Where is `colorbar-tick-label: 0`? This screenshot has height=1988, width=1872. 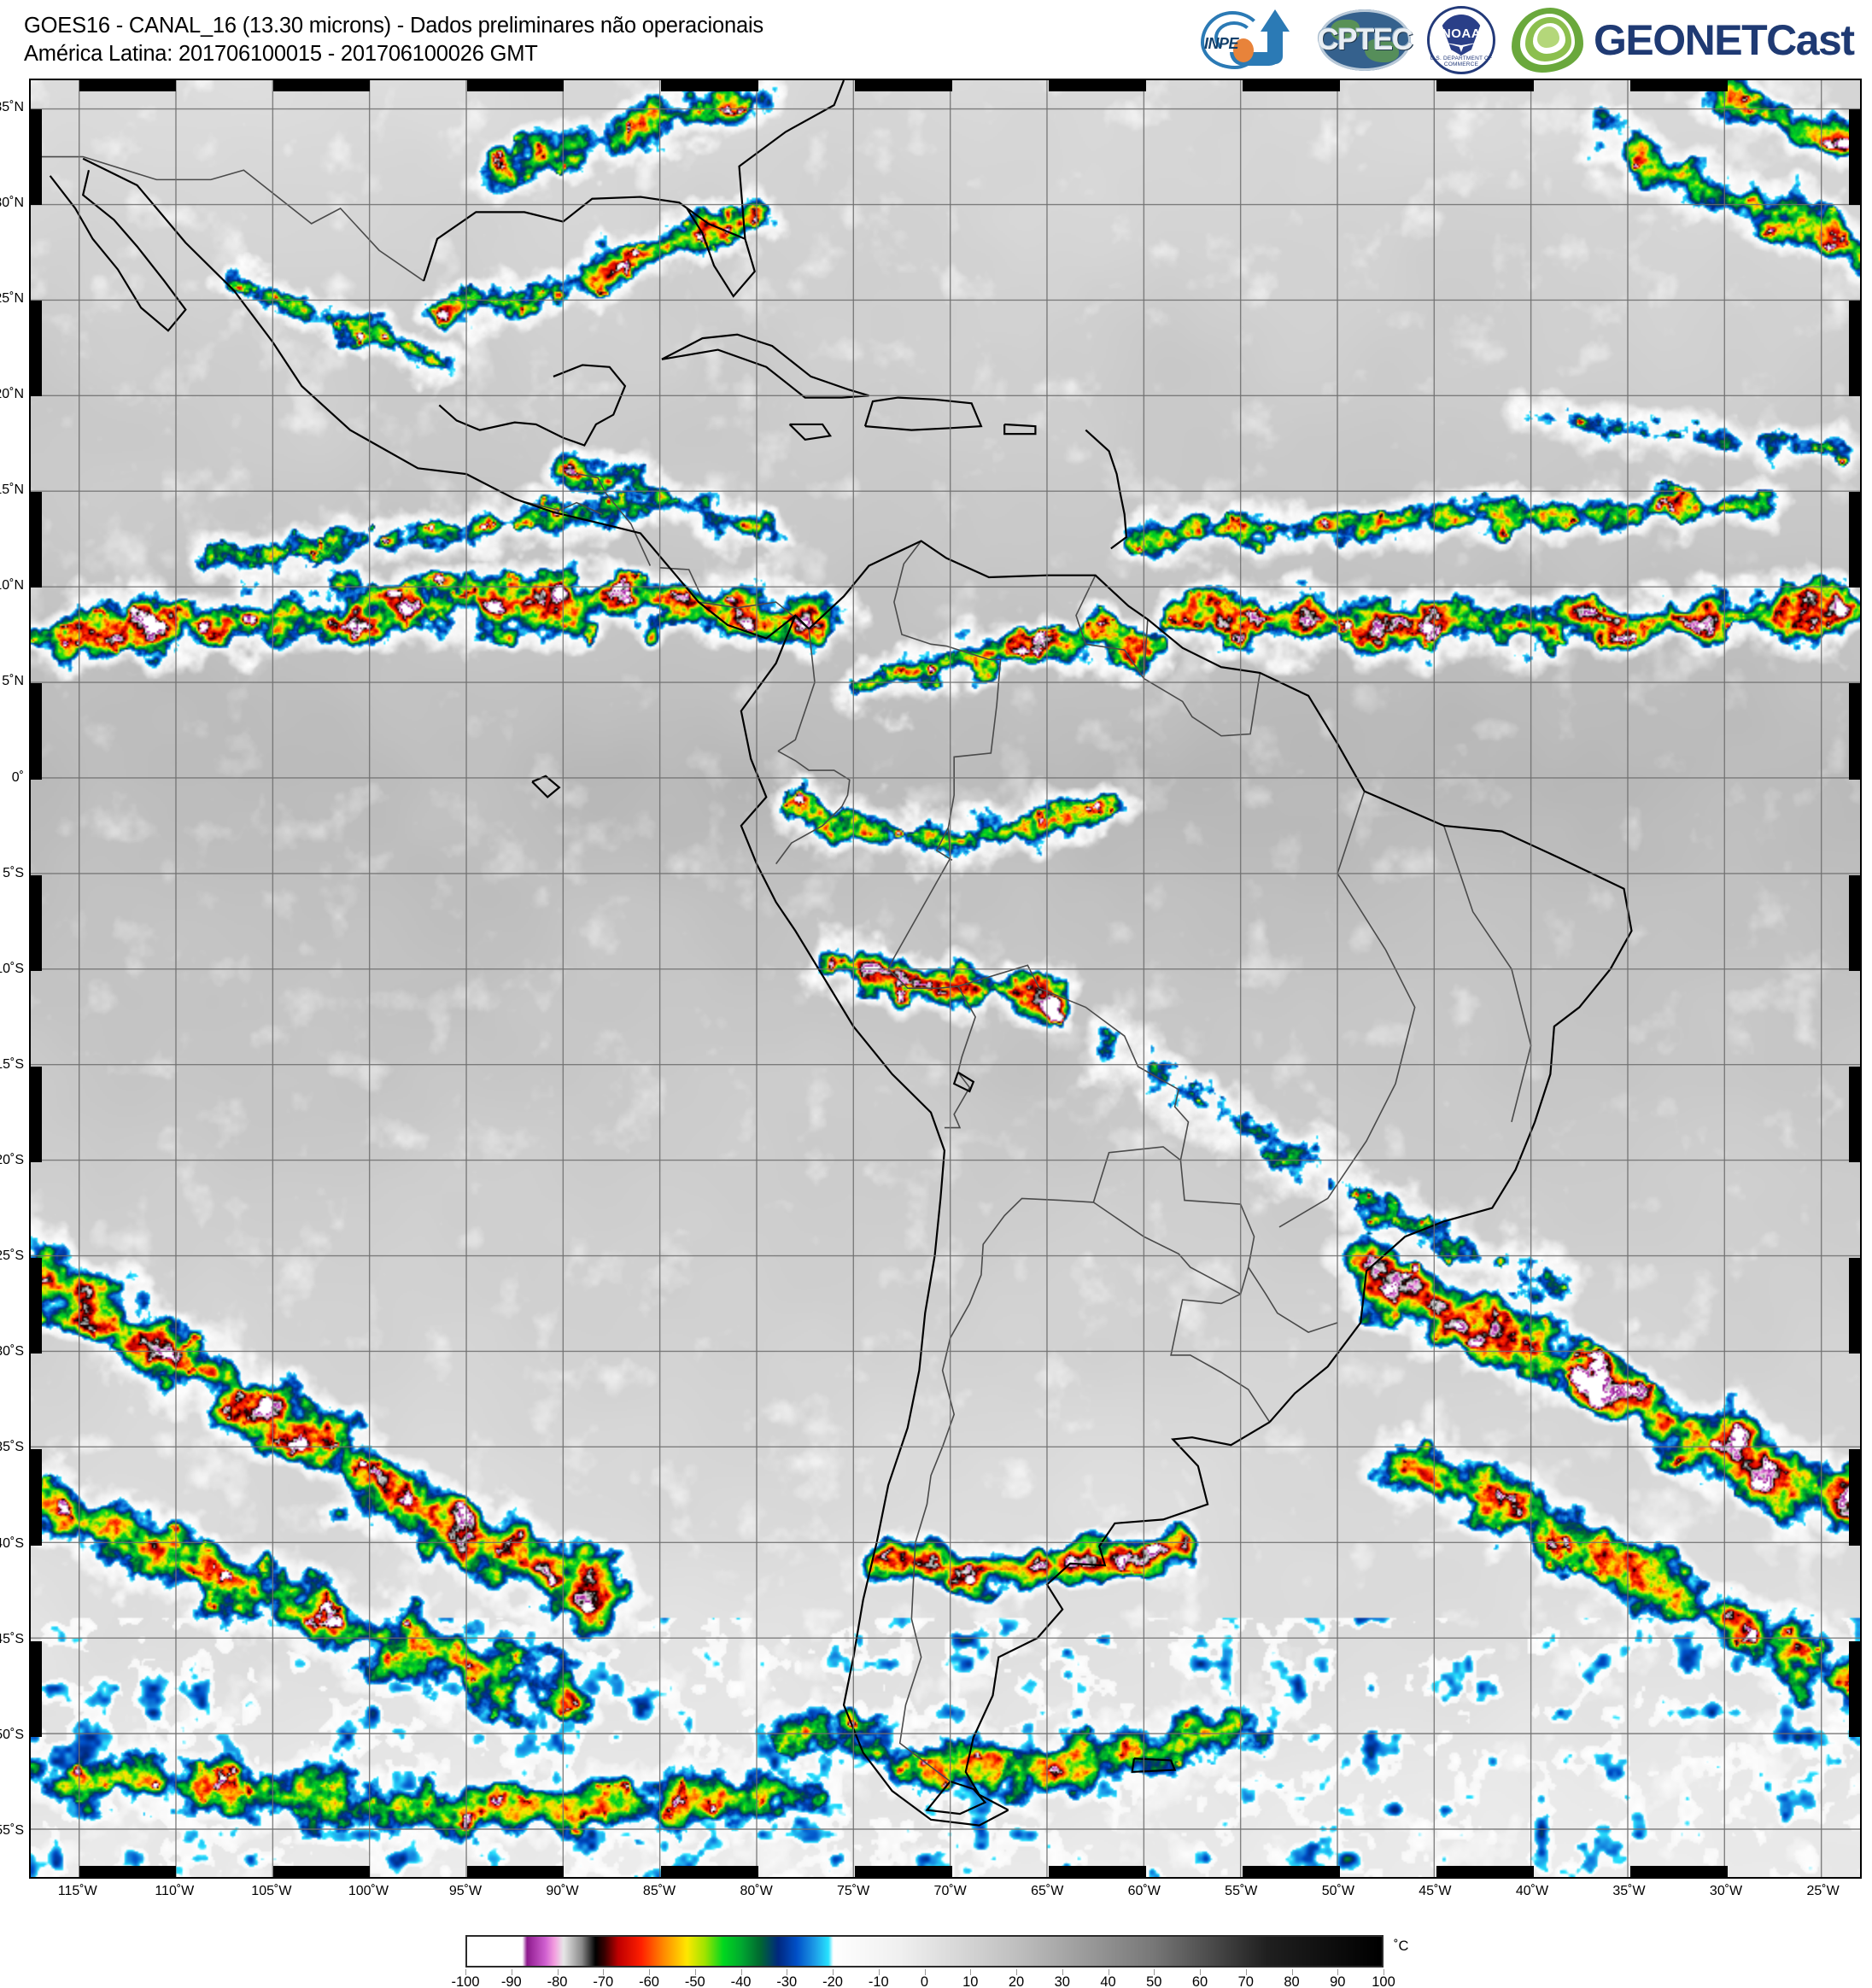 colorbar-tick-label: 0 is located at coordinates (924, 1981).